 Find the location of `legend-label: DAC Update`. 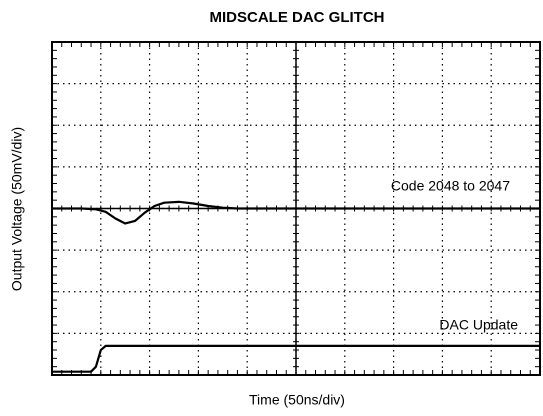

legend-label: DAC Update is located at coordinates (478, 325).